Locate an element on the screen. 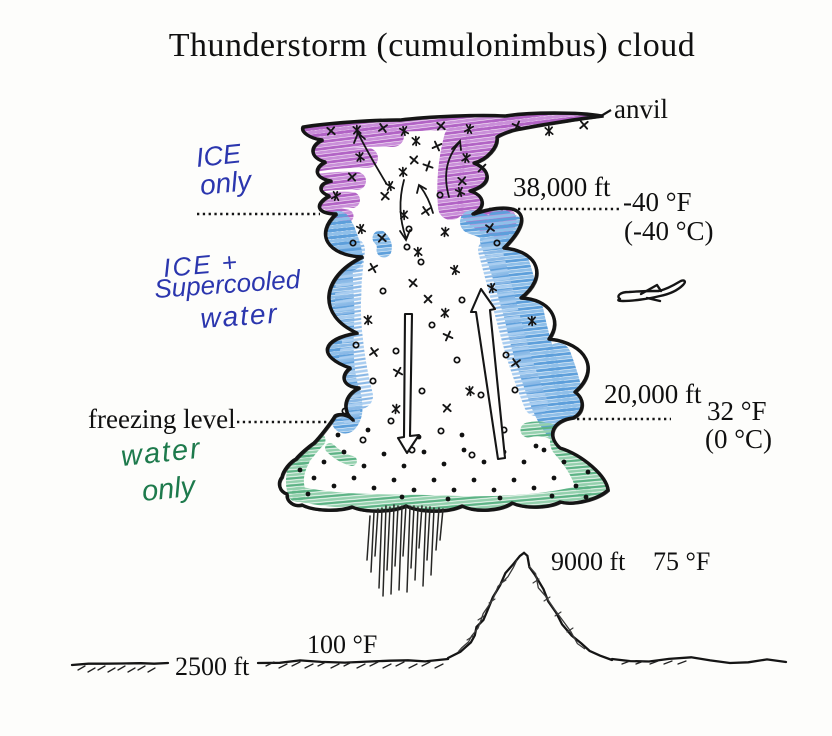 Image resolution: width=832 pixels, height=736 pixels. svg-text: 38,000 ft is located at coordinates (562, 187).